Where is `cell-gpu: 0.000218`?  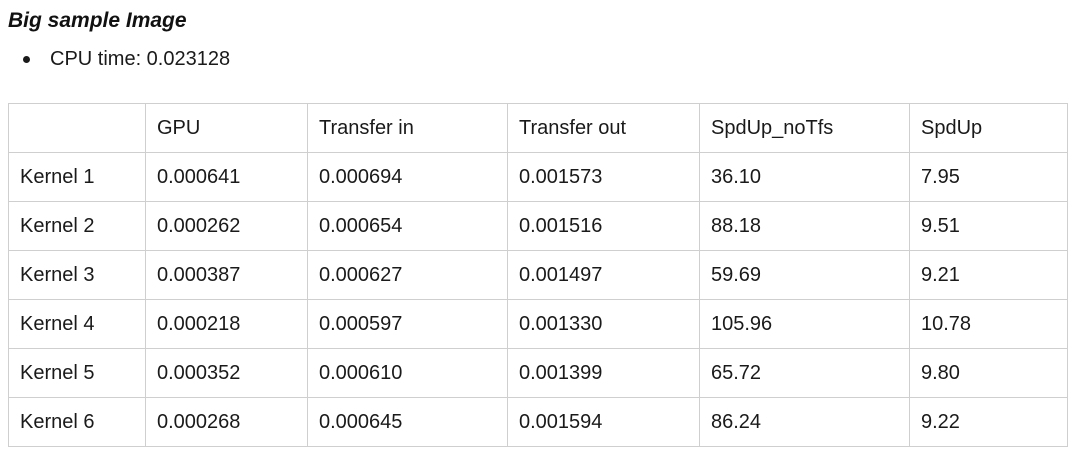
cell-gpu: 0.000218 is located at coordinates (226, 324).